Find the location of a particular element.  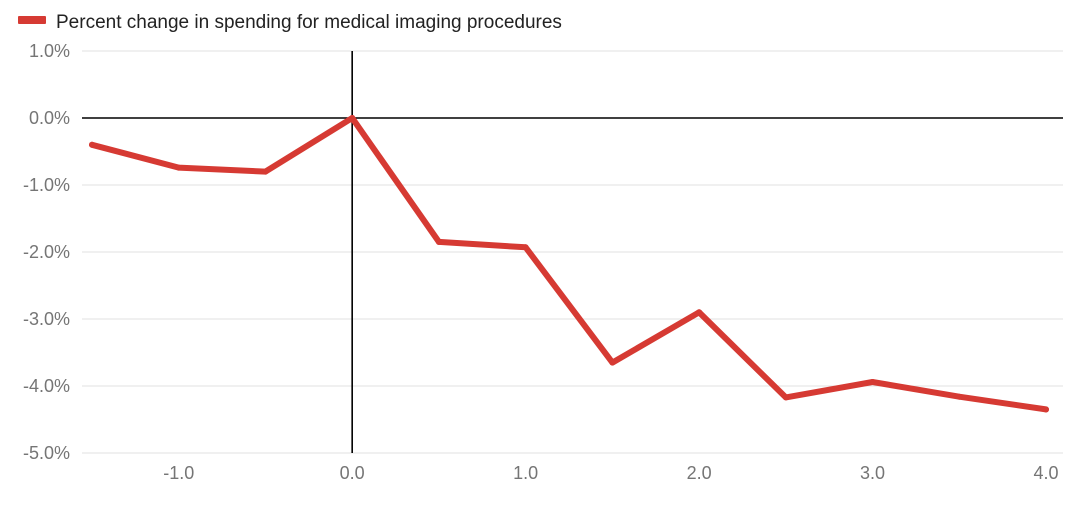

x-tick-label: 0.0 is located at coordinates (352, 473).